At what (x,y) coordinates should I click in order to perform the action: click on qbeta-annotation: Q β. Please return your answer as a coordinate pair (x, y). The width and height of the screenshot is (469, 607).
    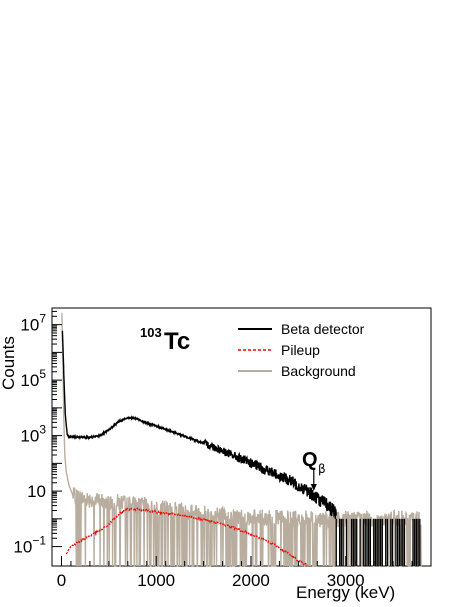
    Looking at the image, I should click on (314, 470).